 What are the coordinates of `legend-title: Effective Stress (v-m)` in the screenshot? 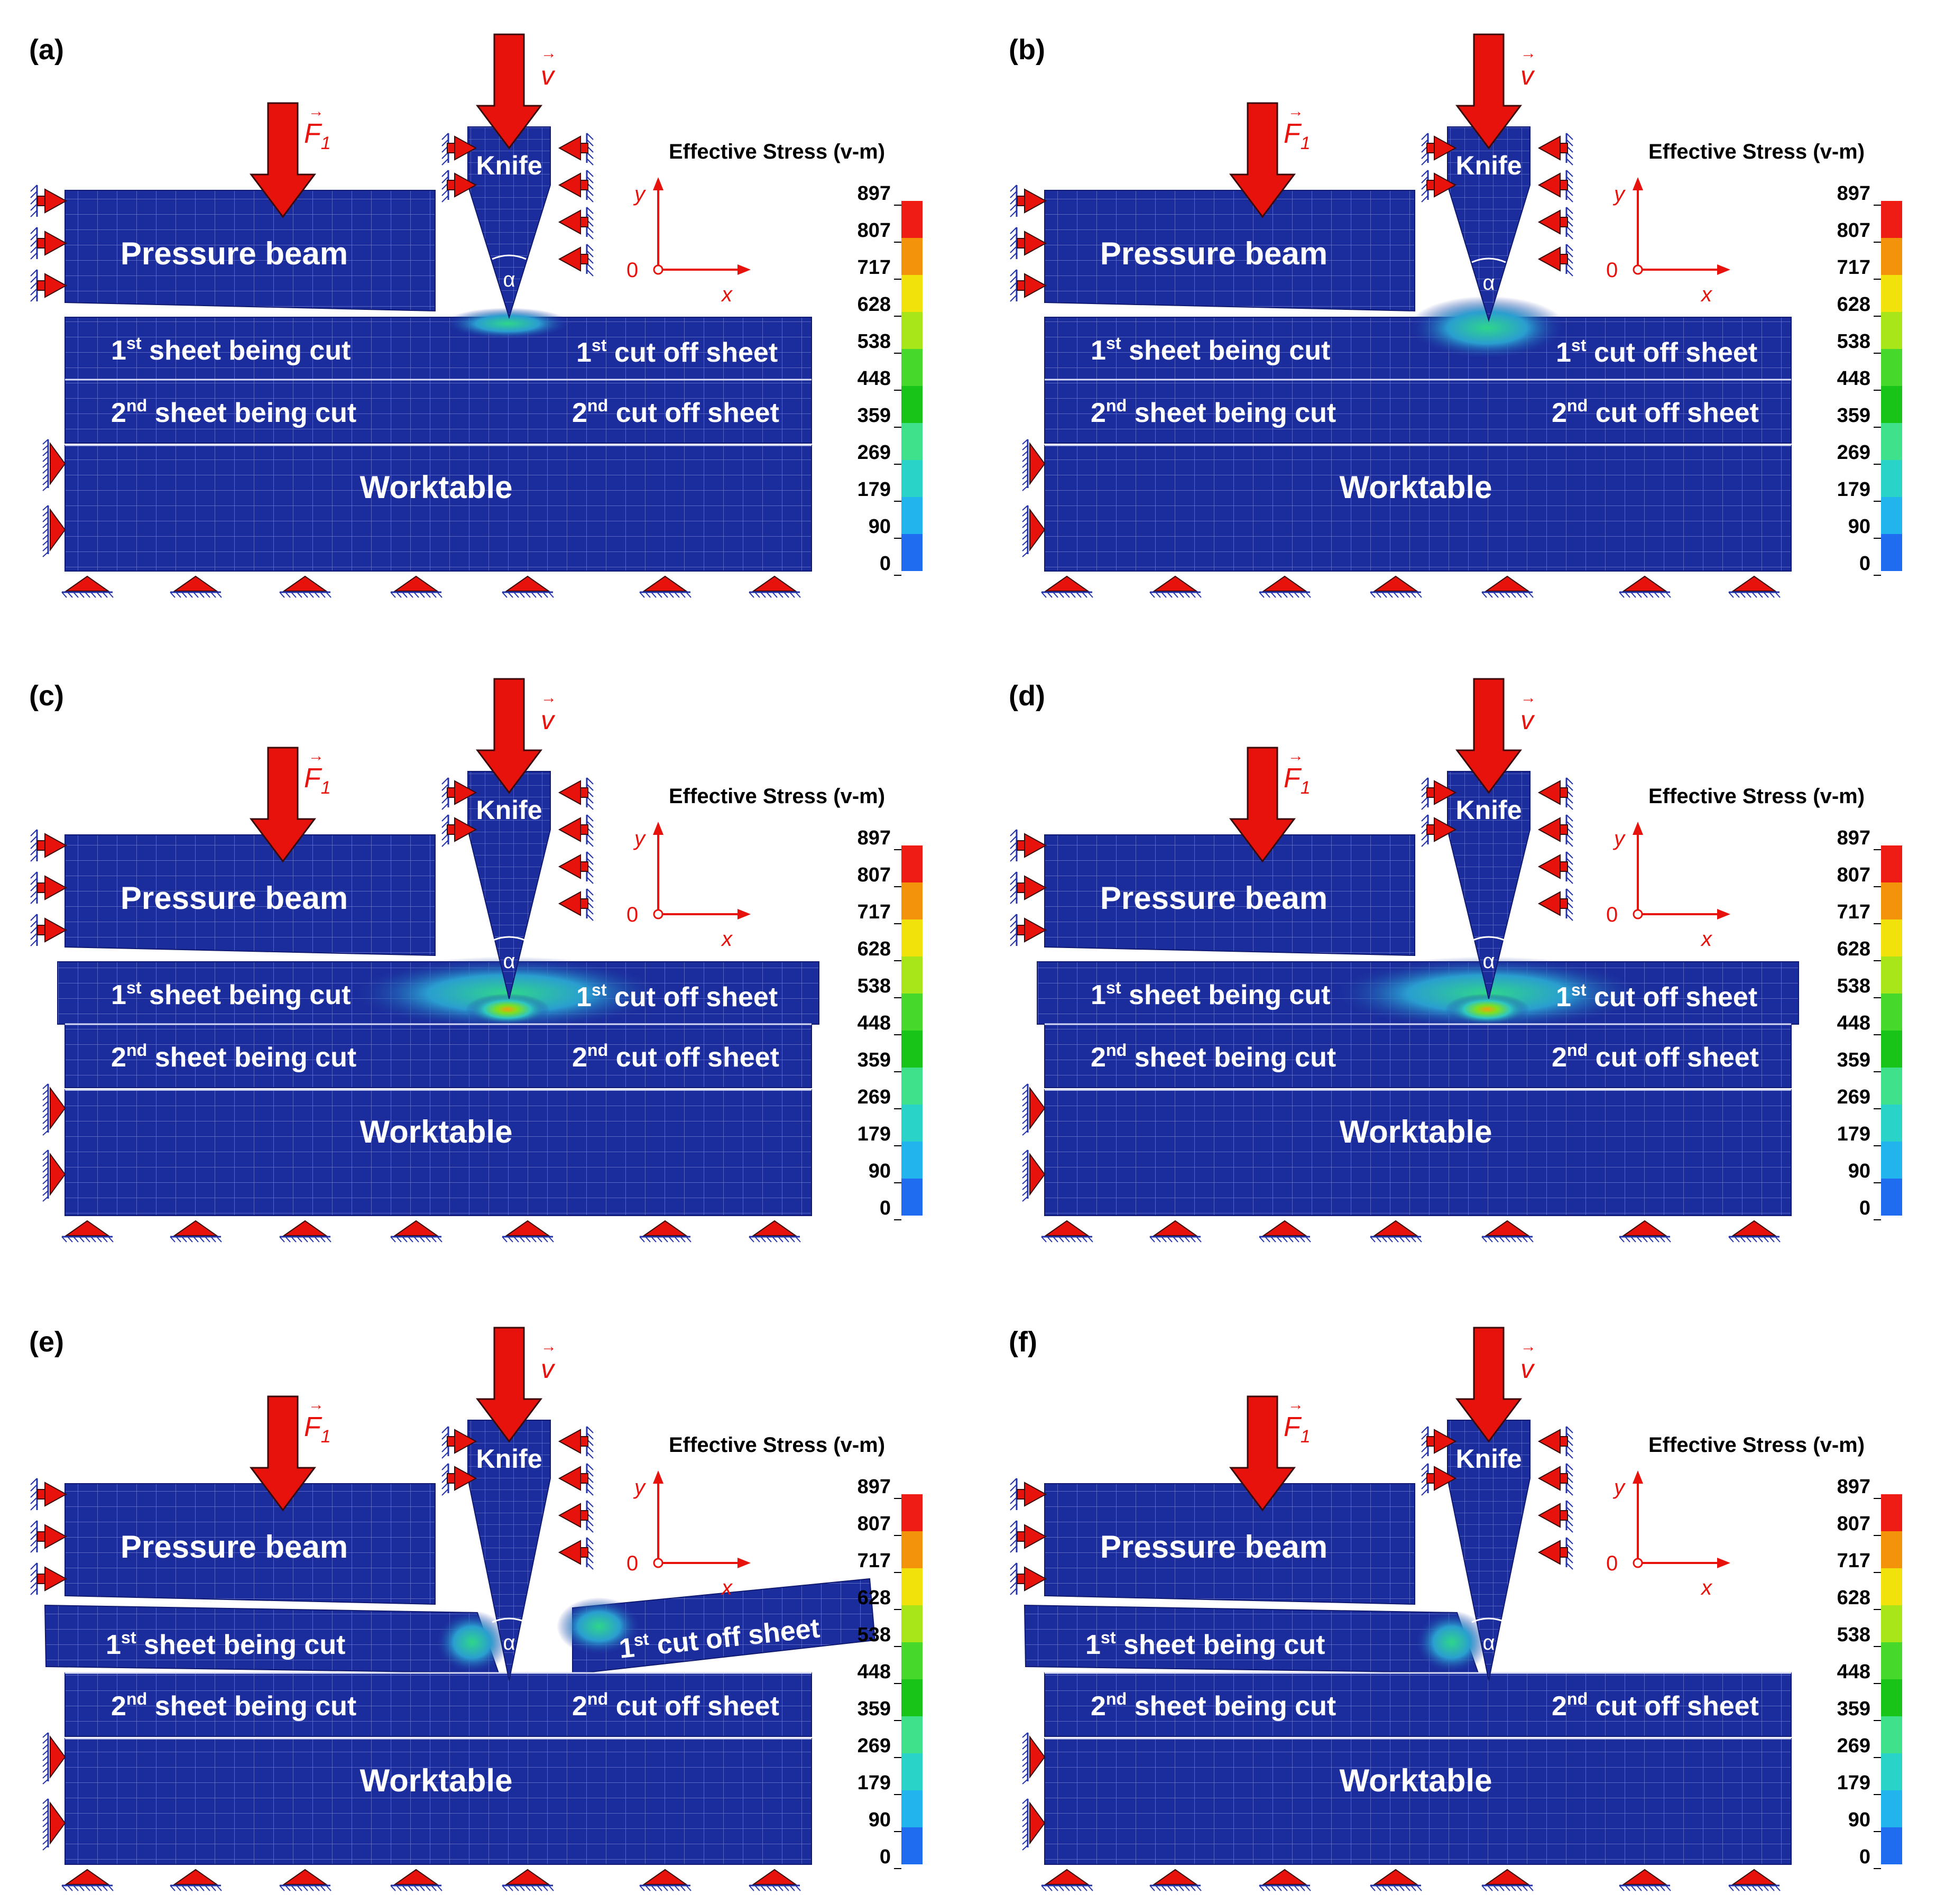 It's located at (1756, 1445).